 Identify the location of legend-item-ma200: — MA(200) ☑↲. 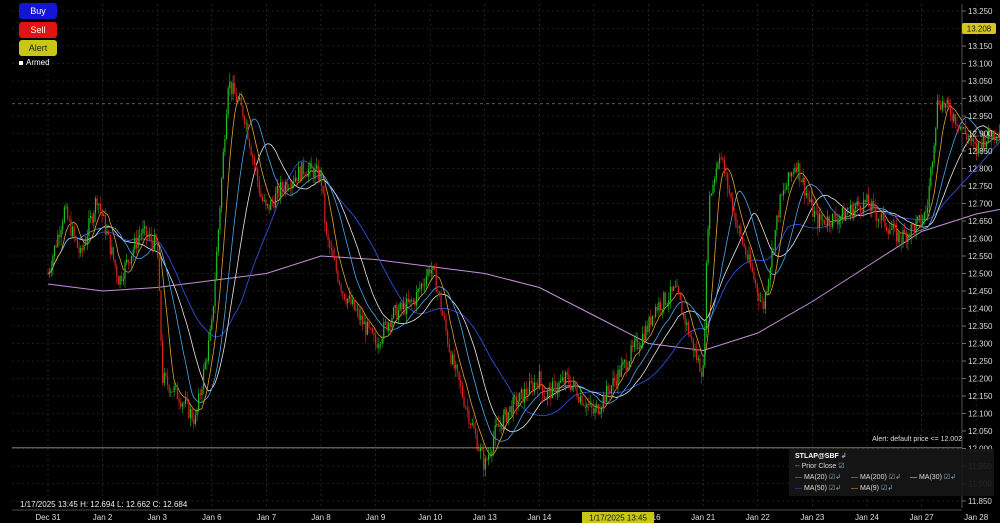
(876, 477).